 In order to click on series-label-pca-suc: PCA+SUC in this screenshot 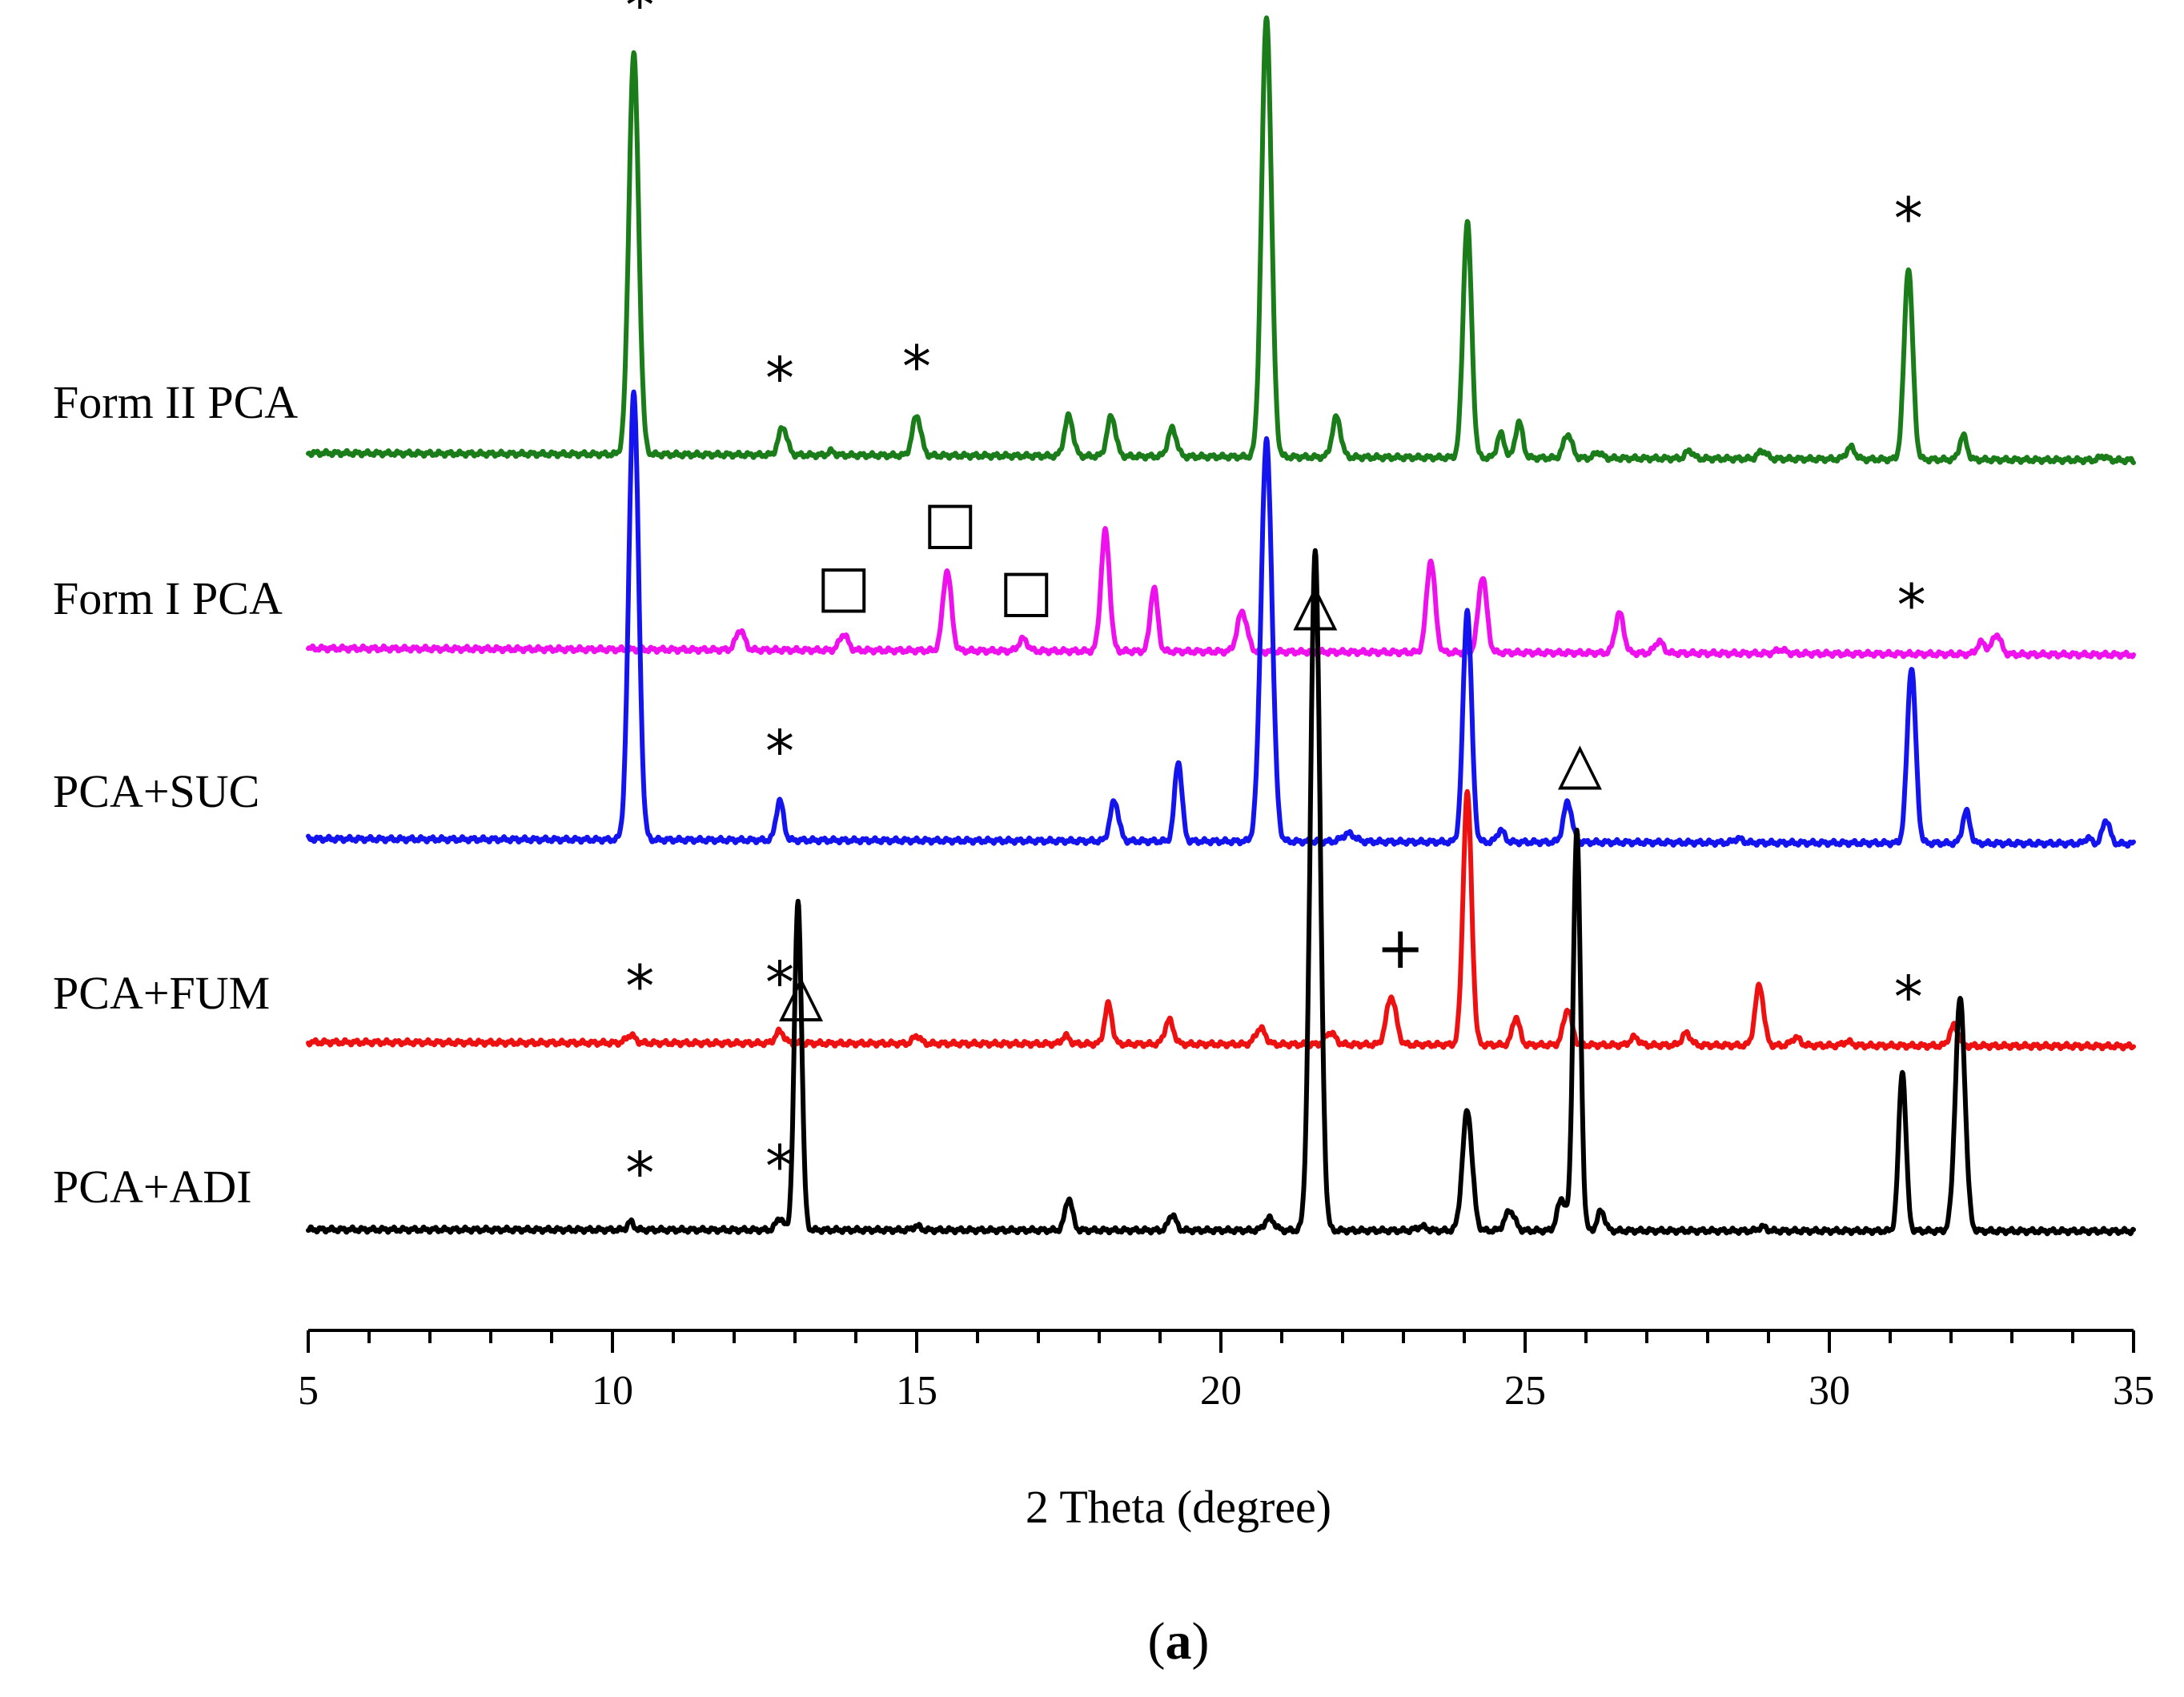, I will do `click(156, 791)`.